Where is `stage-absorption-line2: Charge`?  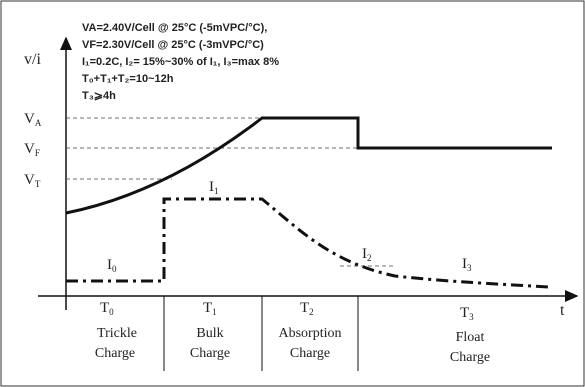
stage-absorption-line2: Charge is located at coordinates (310, 353).